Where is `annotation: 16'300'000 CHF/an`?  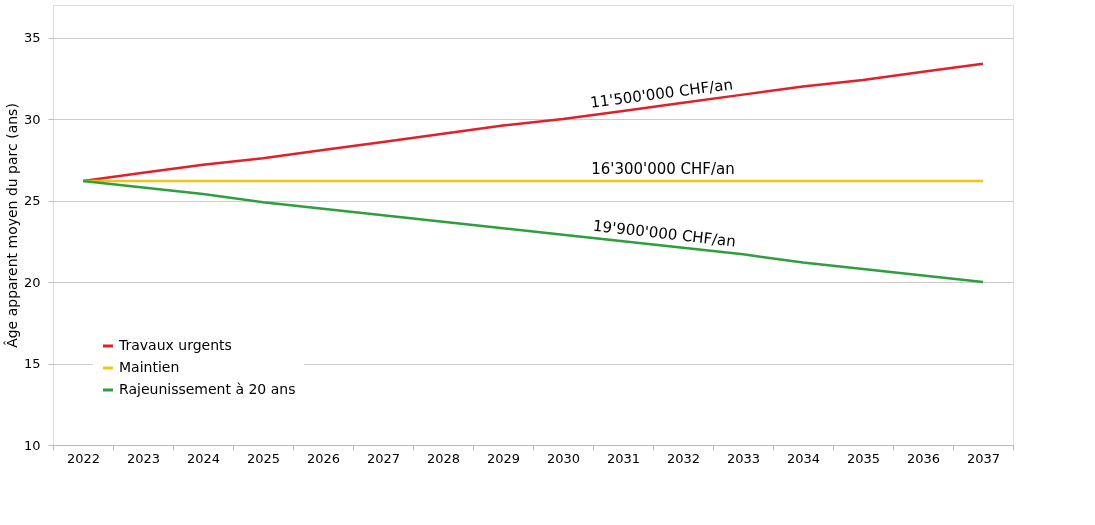
annotation: 16'300'000 CHF/an is located at coordinates (663, 169).